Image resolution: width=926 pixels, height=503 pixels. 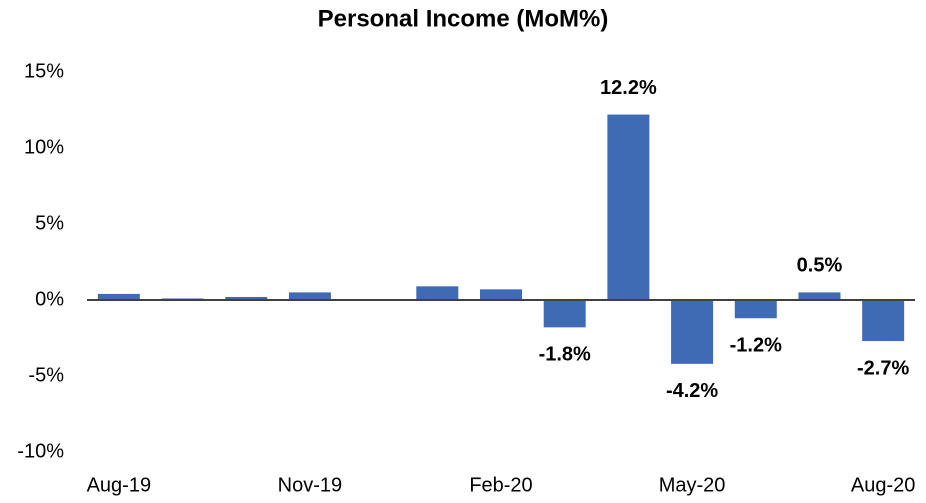 What do you see at coordinates (500, 485) in the screenshot?
I see `x-tick-label: Feb-20` at bounding box center [500, 485].